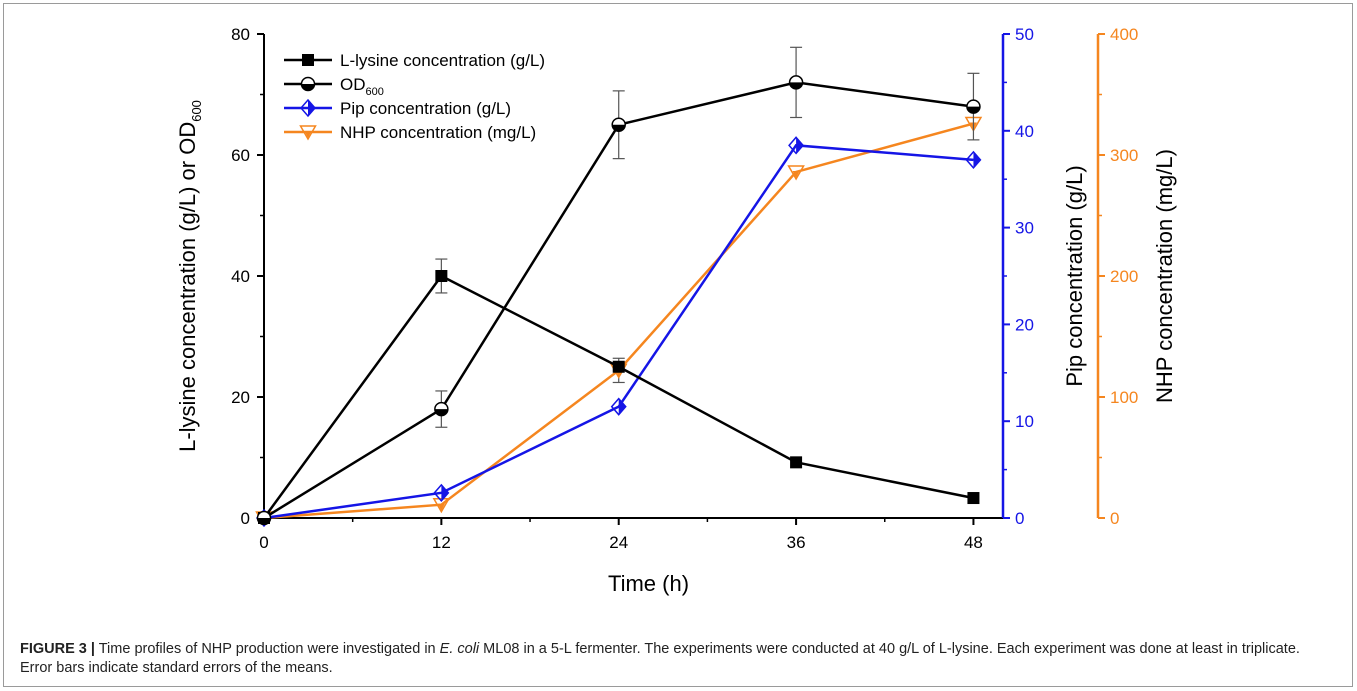 Image resolution: width=1357 pixels, height=691 pixels. I want to click on legend-item-pip: Pip concentration (g/L), so click(397, 108).